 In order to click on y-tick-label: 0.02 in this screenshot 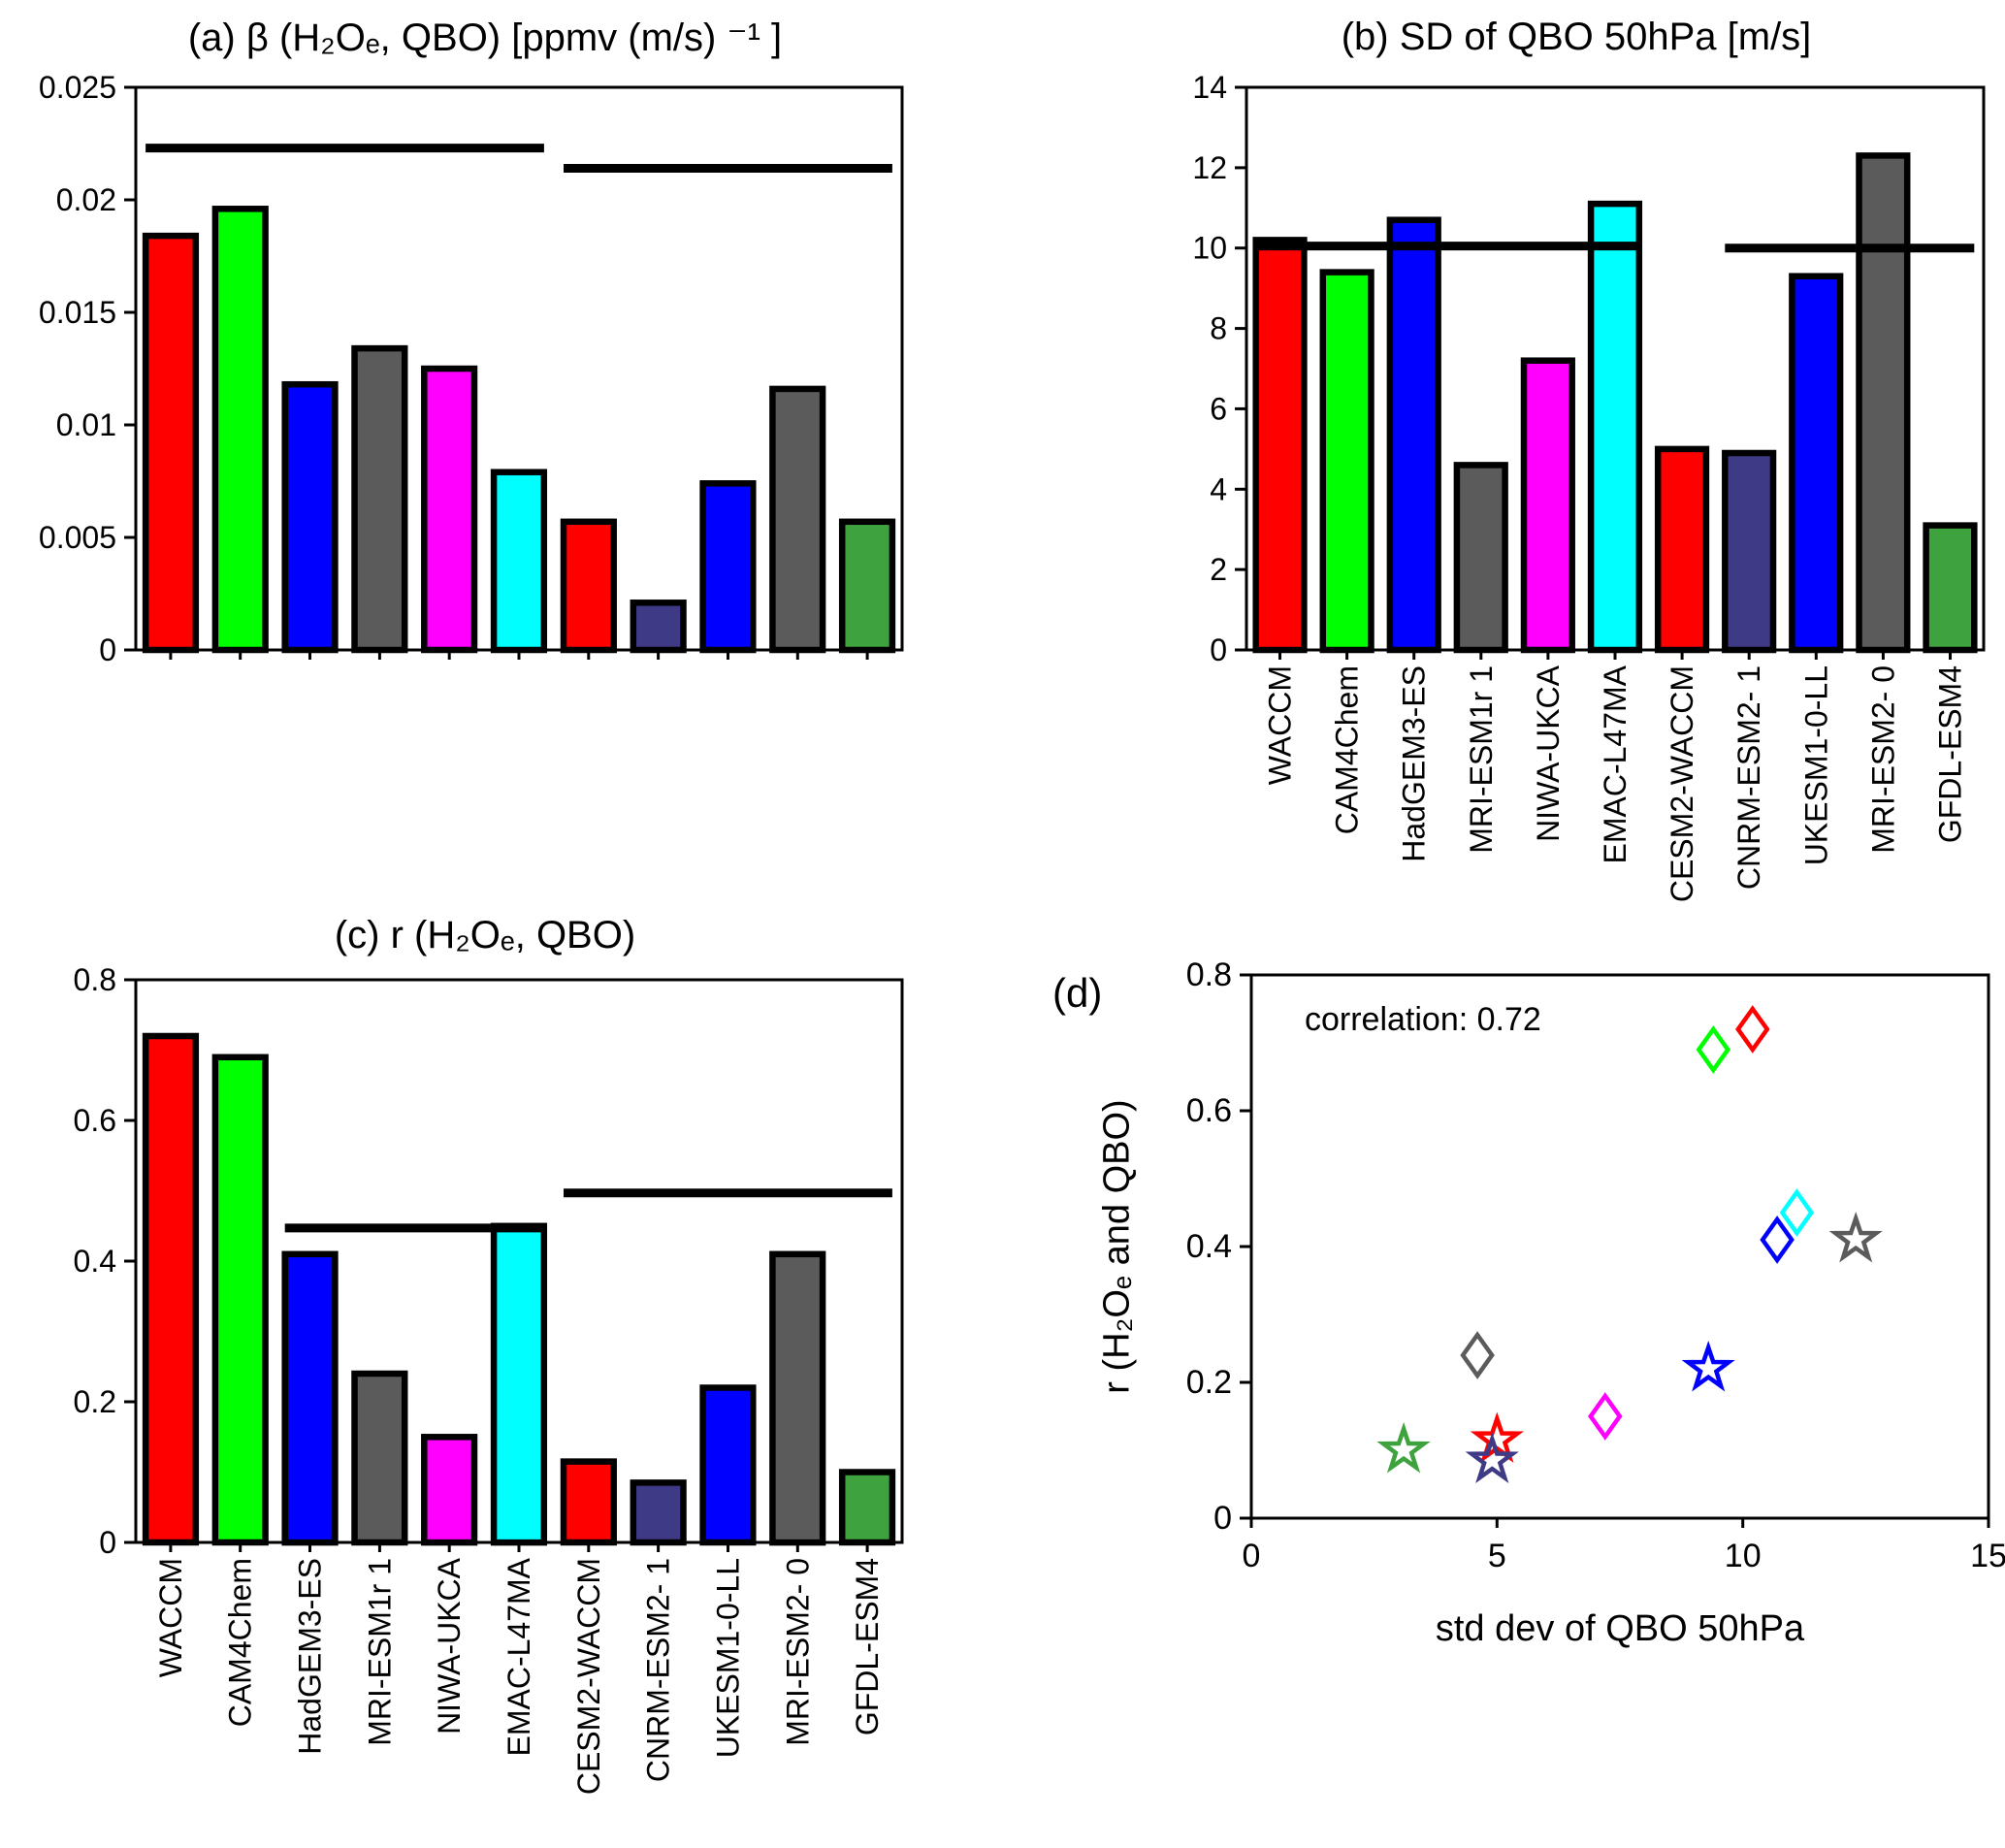, I will do `click(86, 199)`.